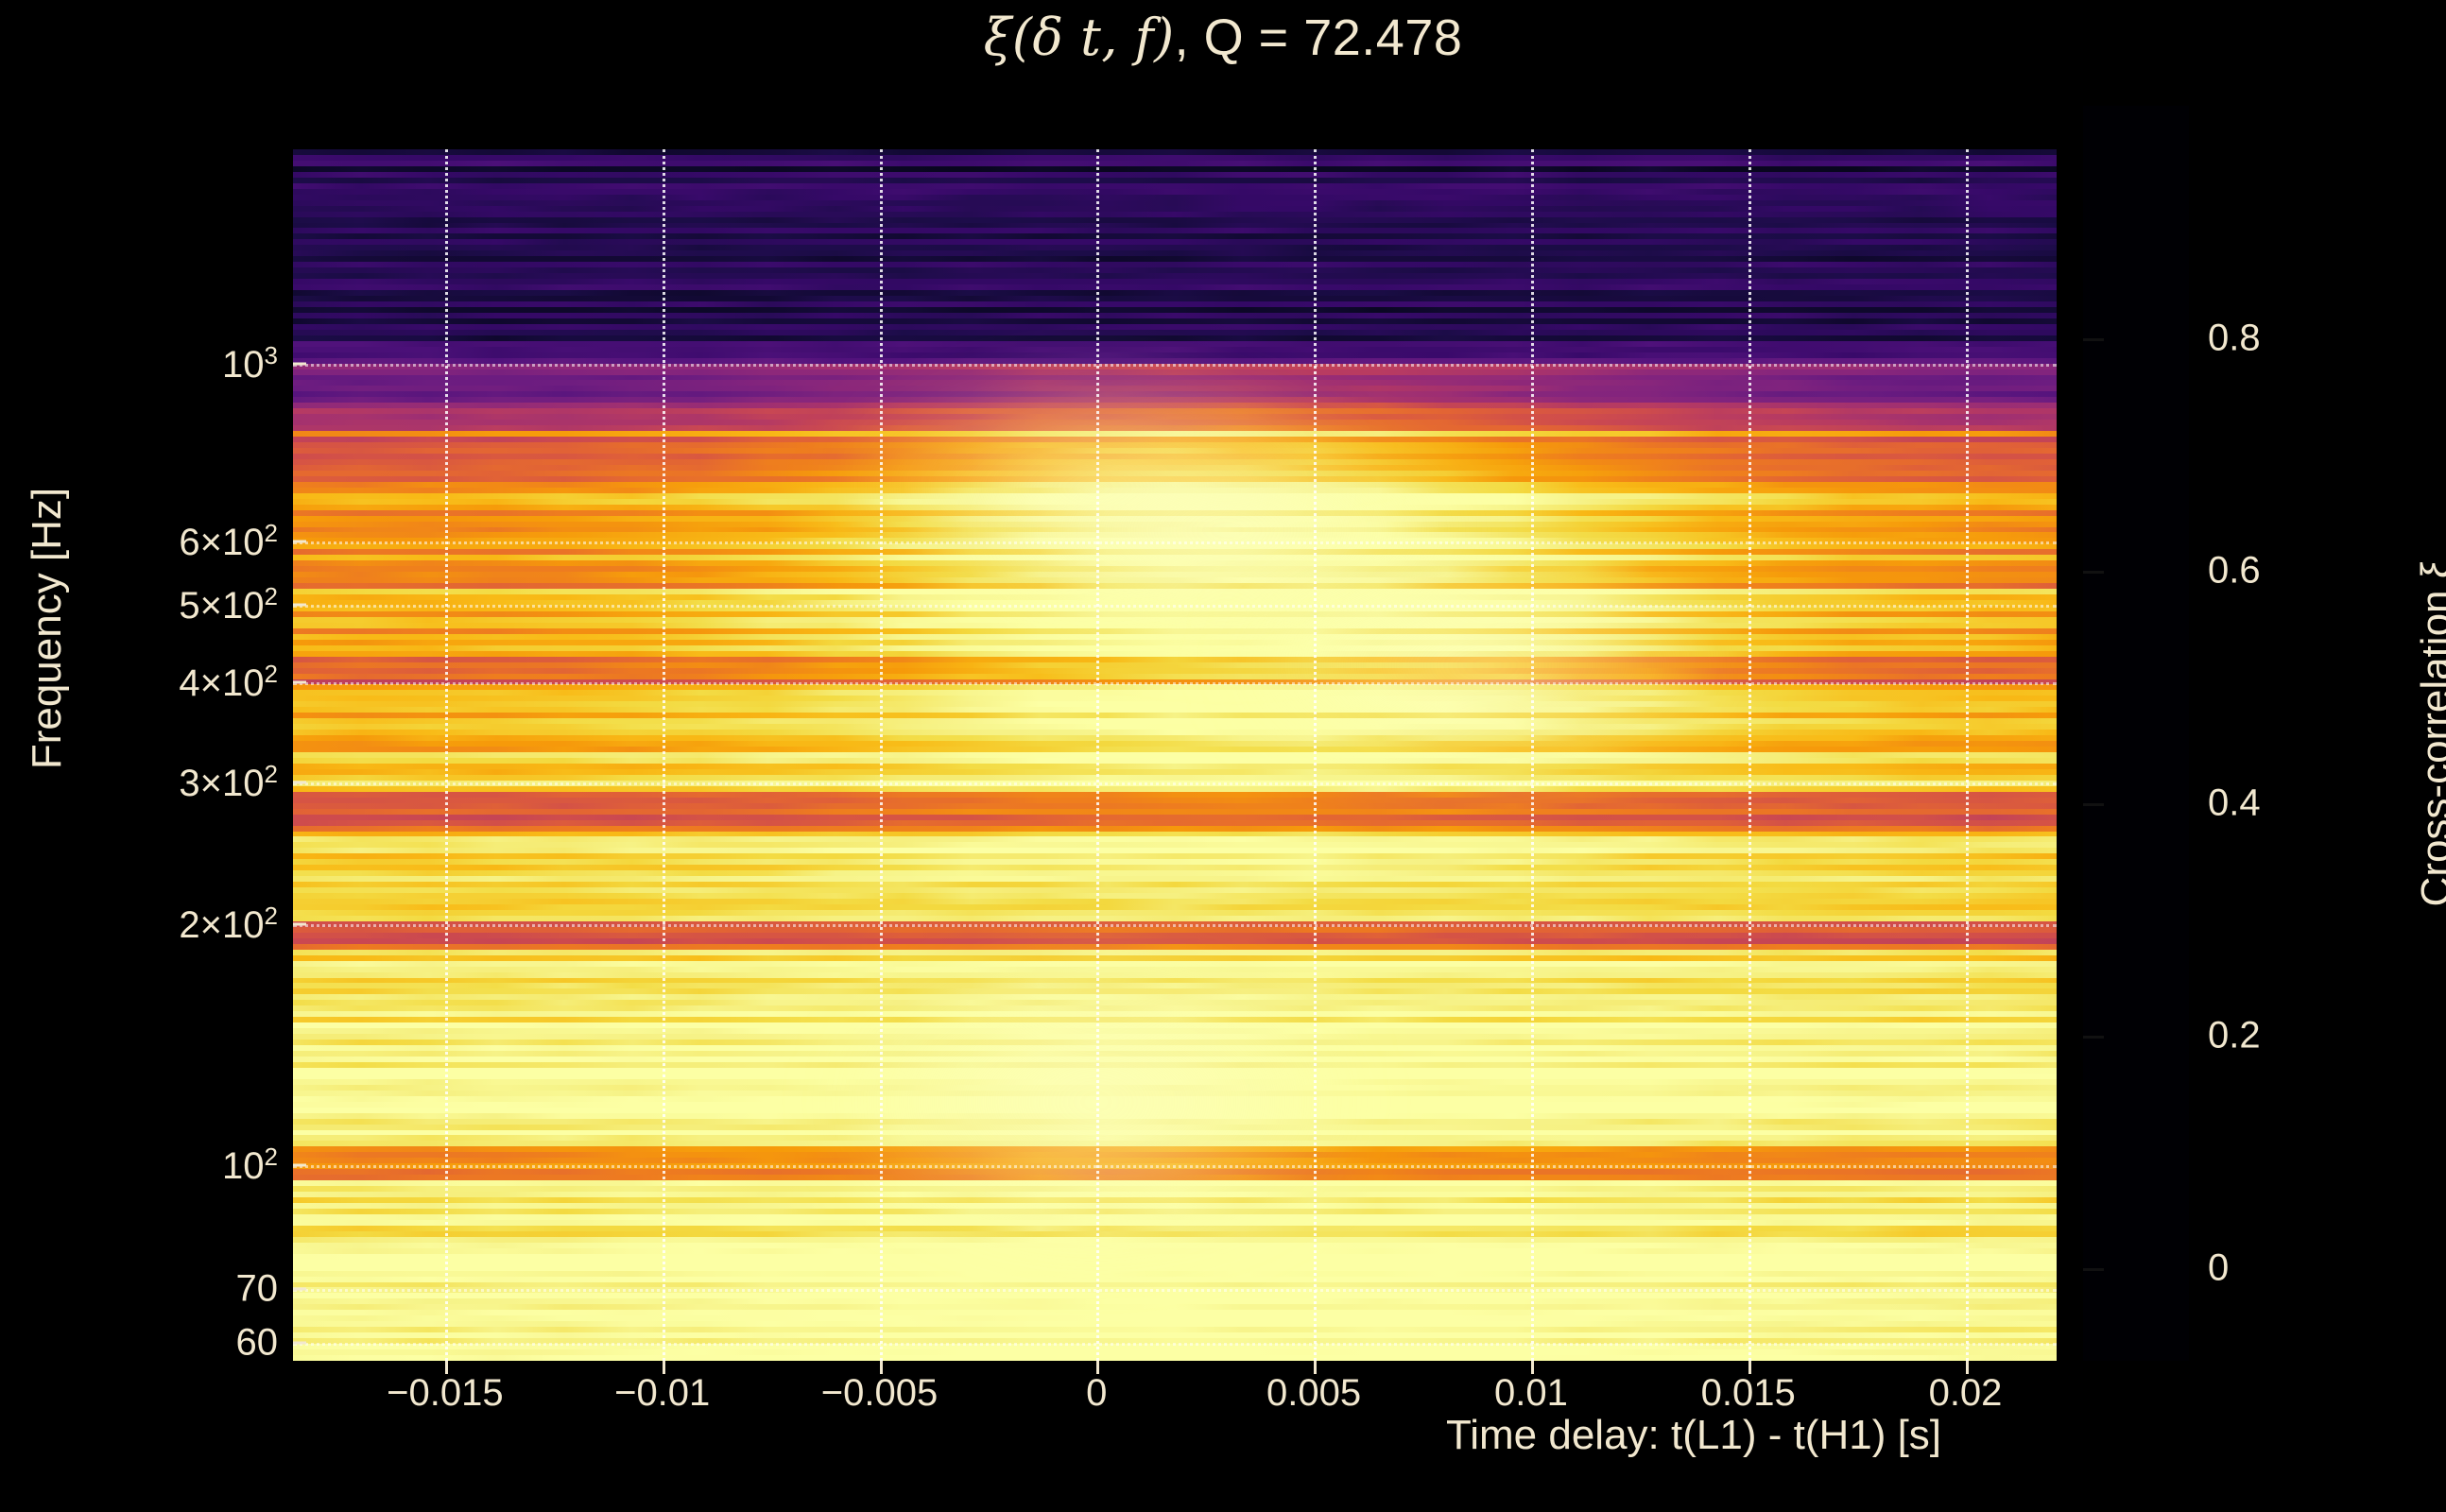 The image size is (2446, 1512). Describe the element at coordinates (250, 363) in the screenshot. I see `y-tick-label: 103` at that location.